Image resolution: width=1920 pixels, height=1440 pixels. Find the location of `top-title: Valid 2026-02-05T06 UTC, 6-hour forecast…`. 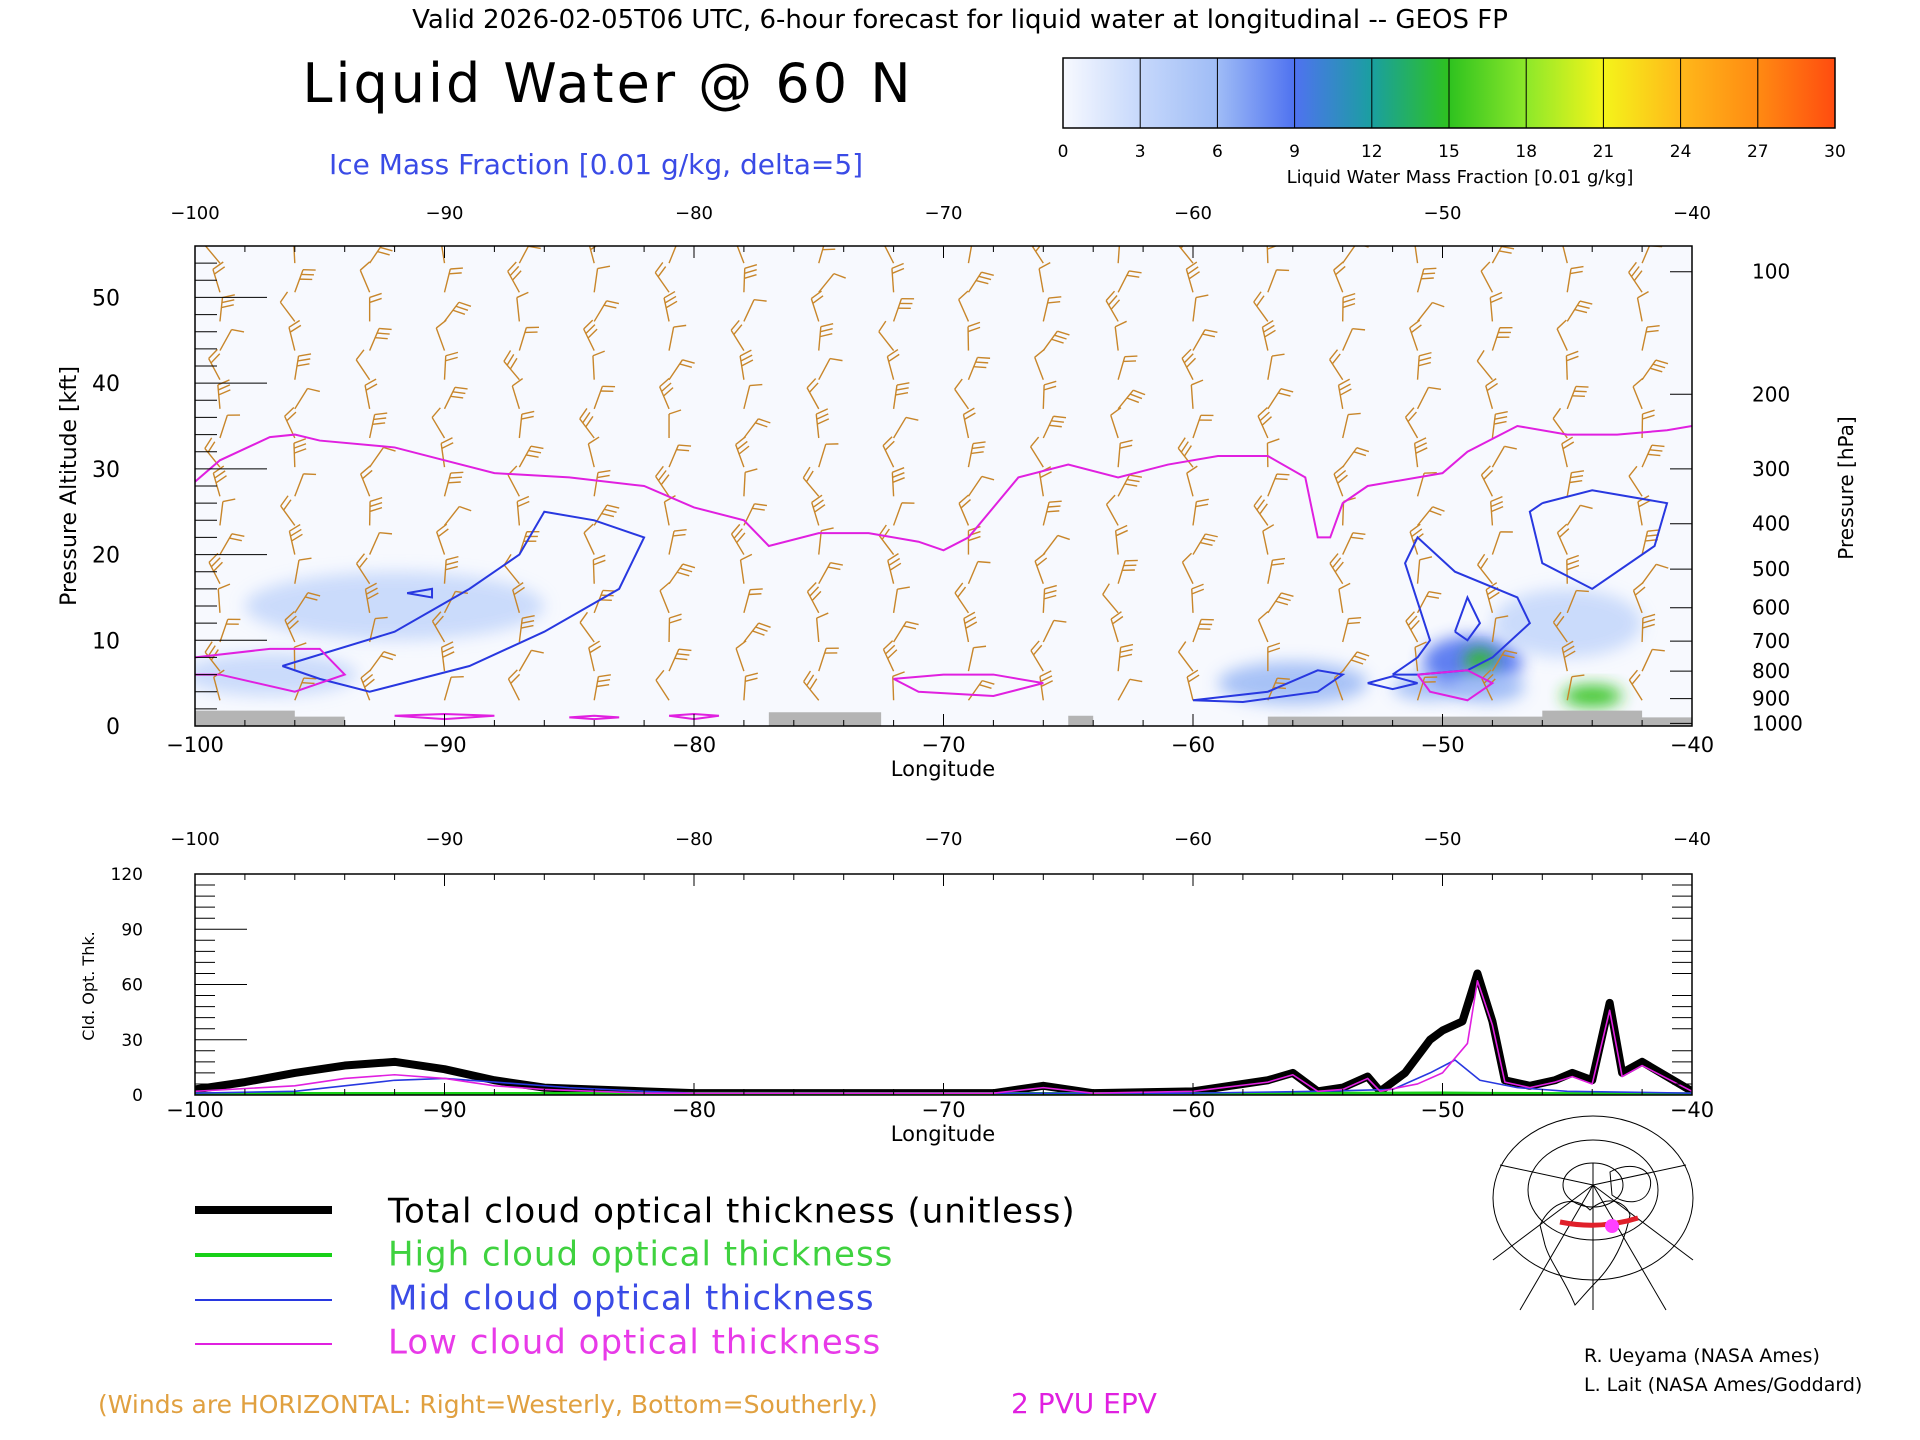

top-title: Valid 2026-02-05T06 UTC, 6-hour forecast… is located at coordinates (960, 20).